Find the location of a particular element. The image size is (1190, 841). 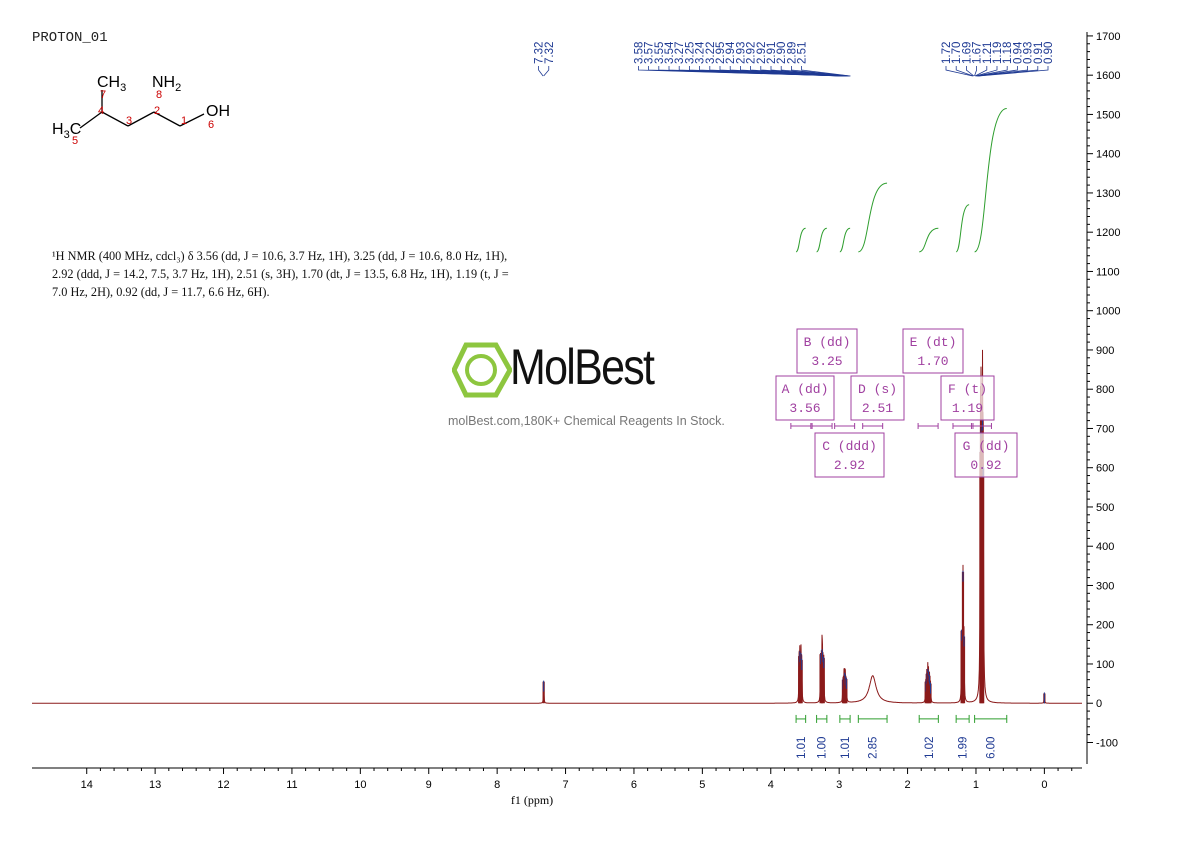

y-tick-label: 400 is located at coordinates (1105, 547).